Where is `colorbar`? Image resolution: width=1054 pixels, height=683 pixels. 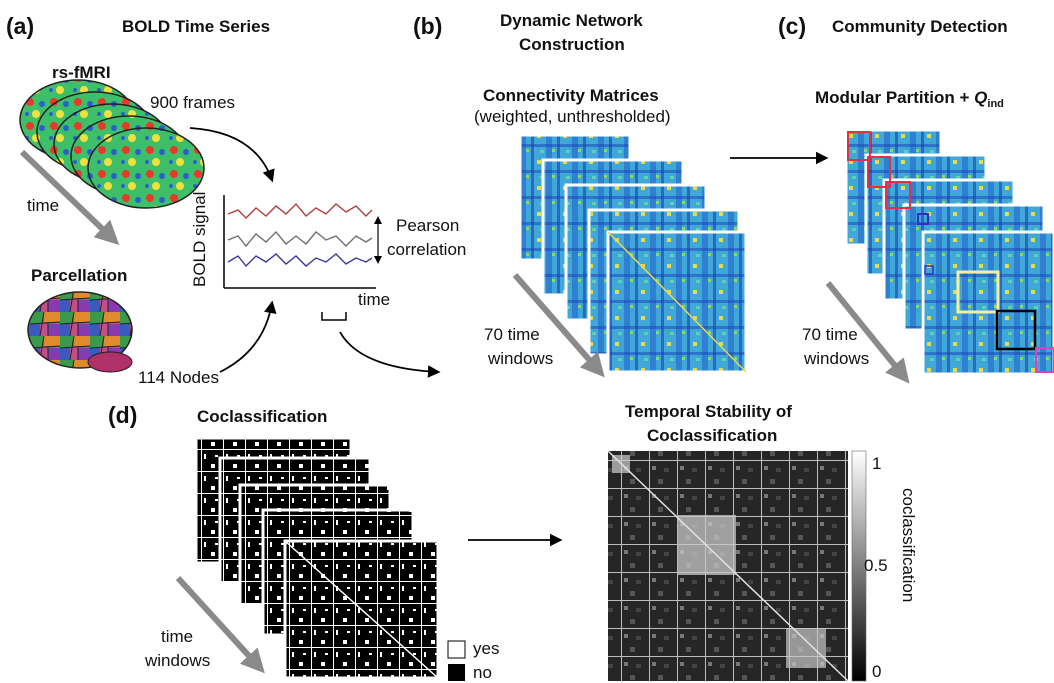
colorbar is located at coordinates (859, 566).